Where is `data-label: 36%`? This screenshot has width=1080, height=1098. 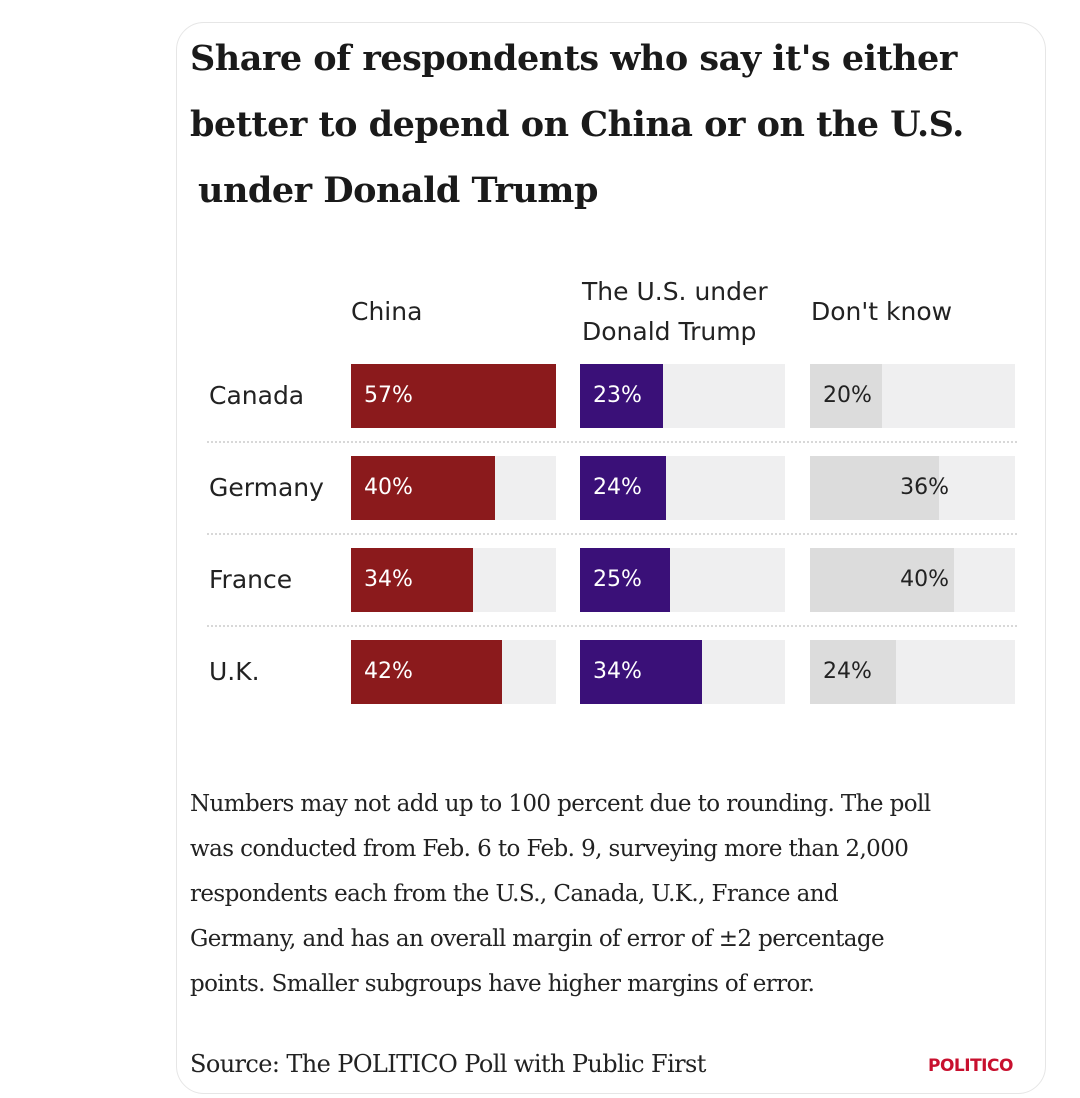
data-label: 36% is located at coordinates (924, 487).